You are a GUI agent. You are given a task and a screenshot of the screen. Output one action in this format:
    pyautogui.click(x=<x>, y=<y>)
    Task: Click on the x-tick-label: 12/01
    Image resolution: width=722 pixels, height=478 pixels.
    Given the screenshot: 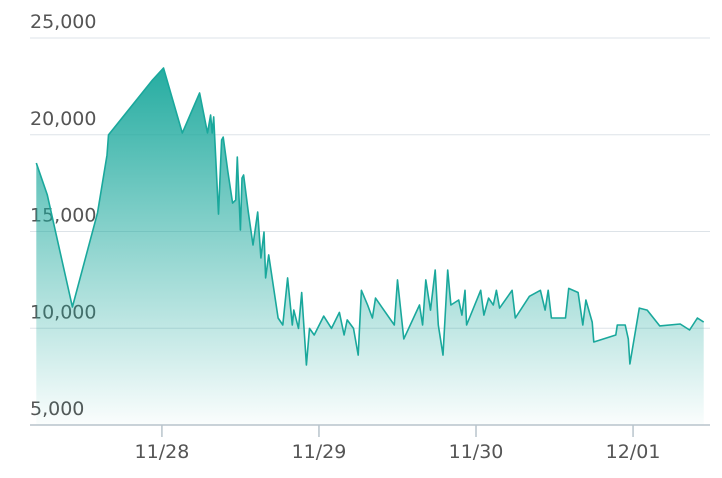 What is the action you would take?
    pyautogui.click(x=633, y=452)
    